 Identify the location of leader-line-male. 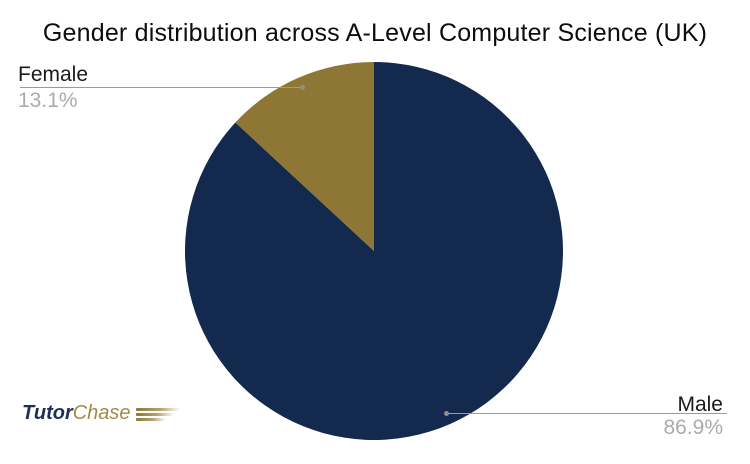
(587, 413).